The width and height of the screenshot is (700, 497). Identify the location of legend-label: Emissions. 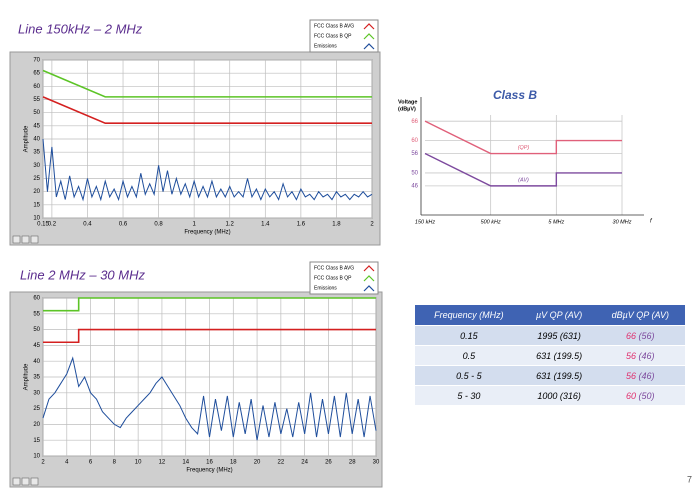
(325, 46).